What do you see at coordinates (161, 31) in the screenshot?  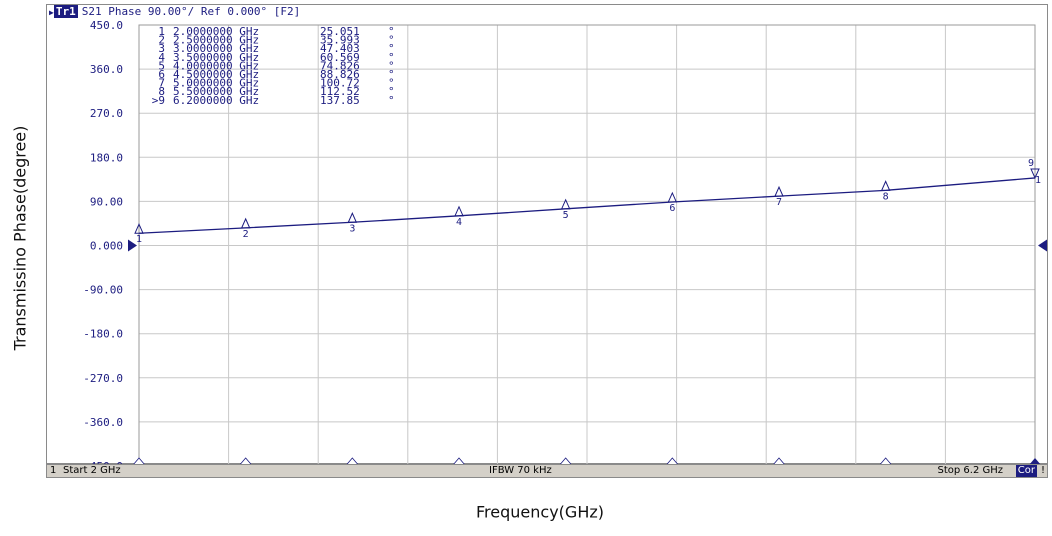 I see `marker-table-id: 1` at bounding box center [161, 31].